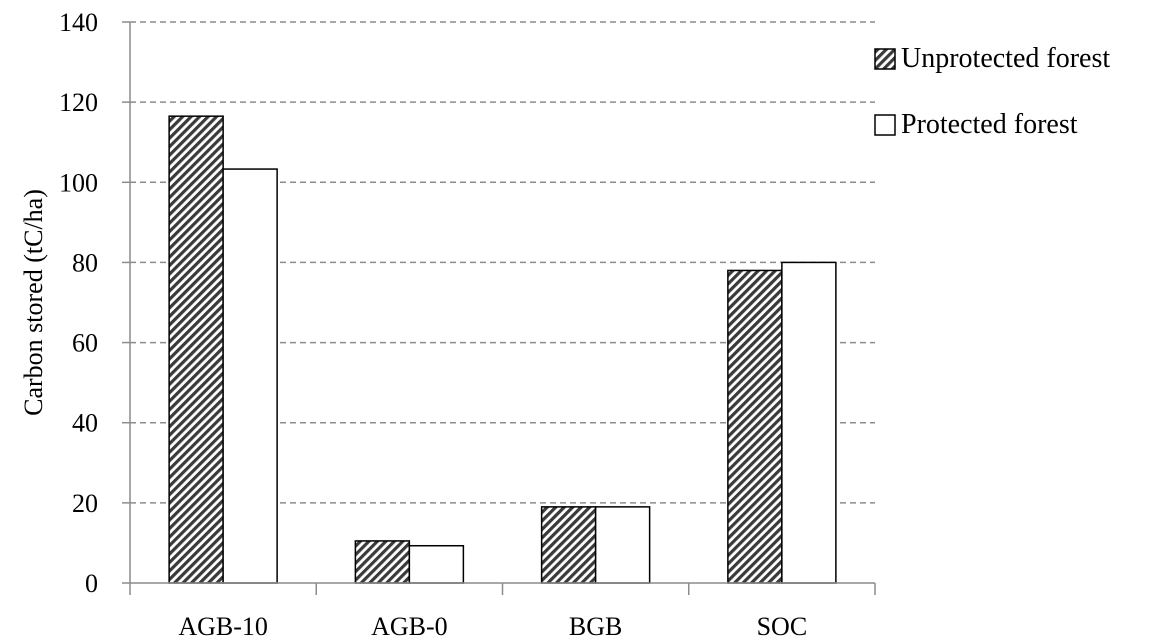  I want to click on y-tick-label: 60, so click(85, 343).